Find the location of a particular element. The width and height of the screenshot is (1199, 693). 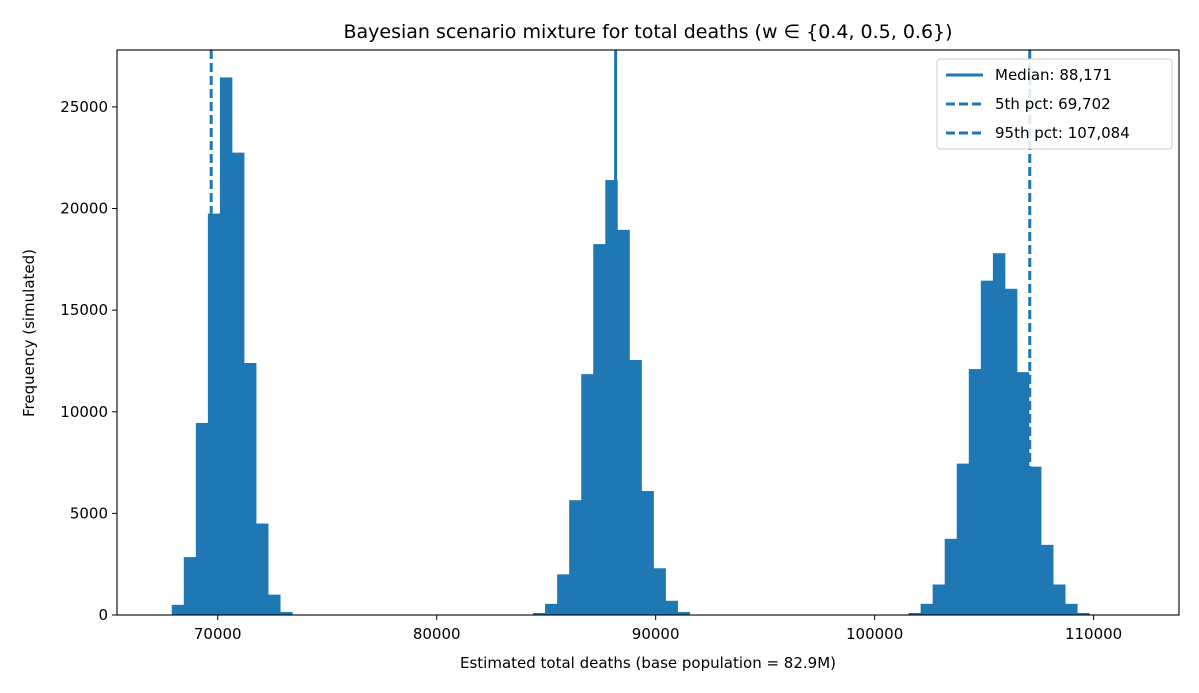

legend-box is located at coordinates (1054, 104).